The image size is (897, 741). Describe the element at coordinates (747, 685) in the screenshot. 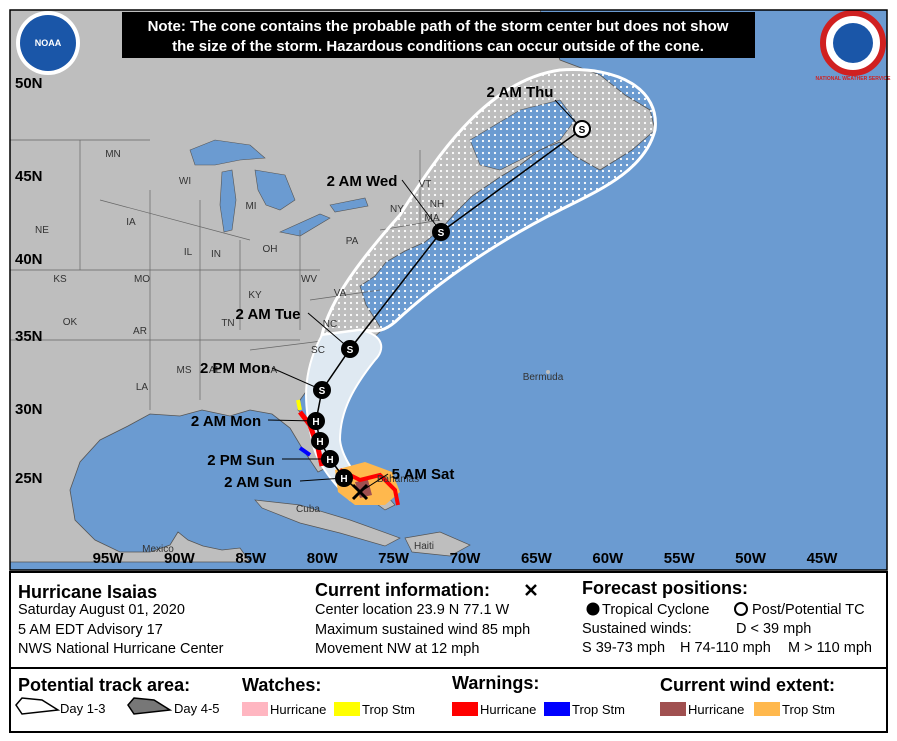

I see `wind-title: Current wind extent:` at that location.